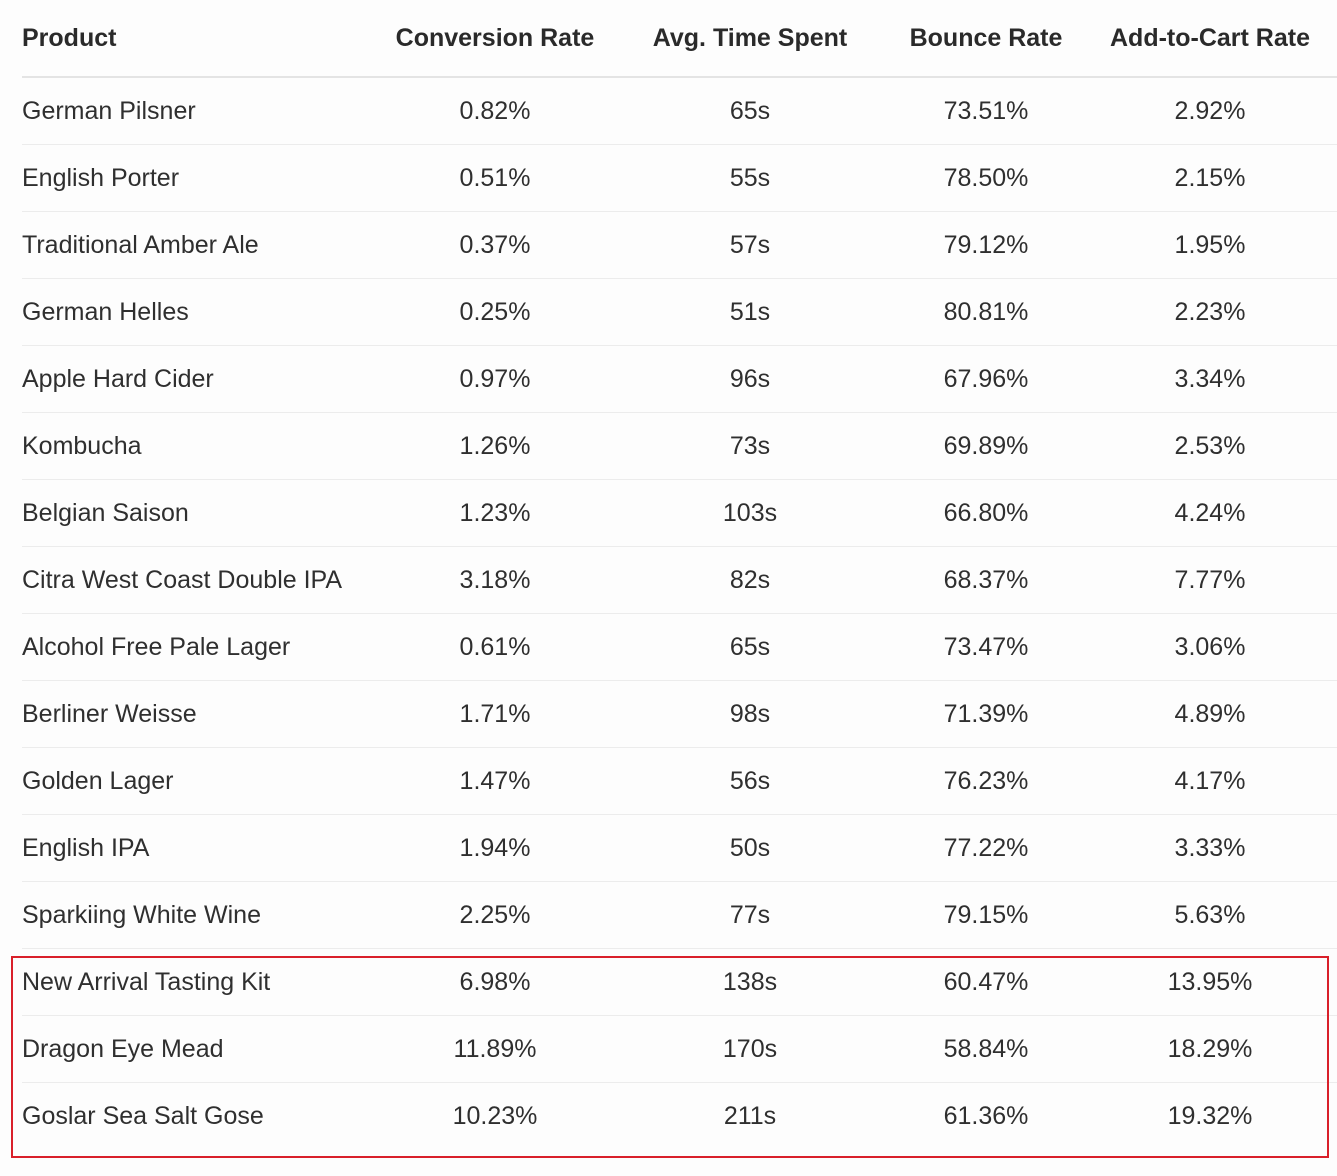  What do you see at coordinates (200, 781) in the screenshot?
I see `cell-product: Golden Lager` at bounding box center [200, 781].